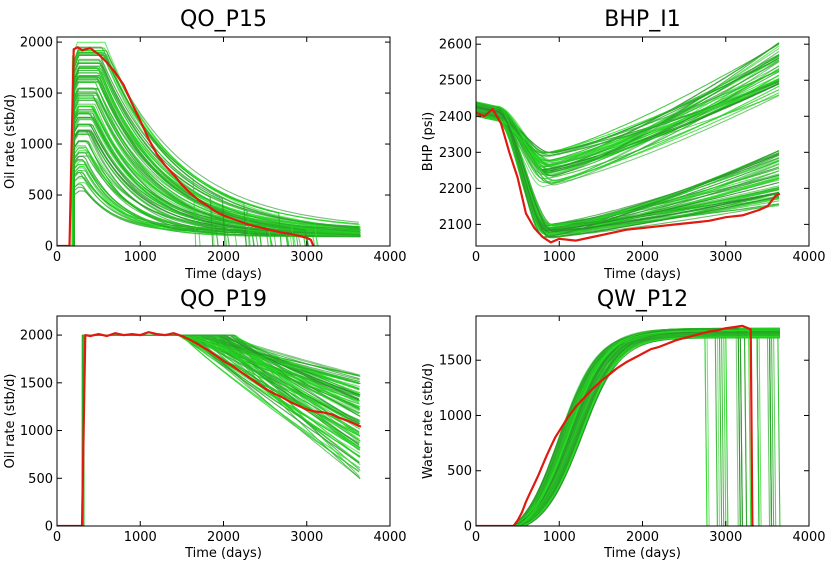  Describe the element at coordinates (10, 141) in the screenshot. I see `y-axis-label: Oil rate (stb/d)` at that location.